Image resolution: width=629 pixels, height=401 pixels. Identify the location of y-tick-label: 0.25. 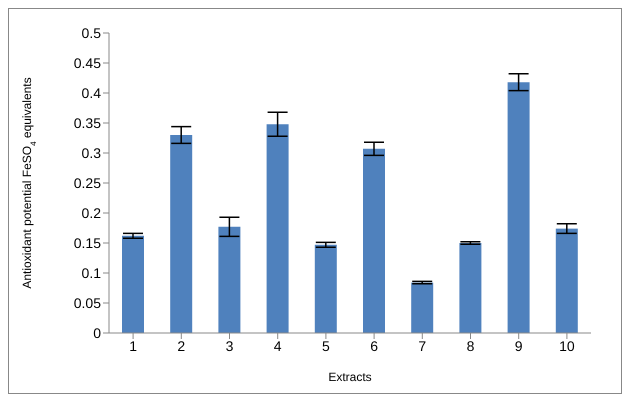
(88, 182).